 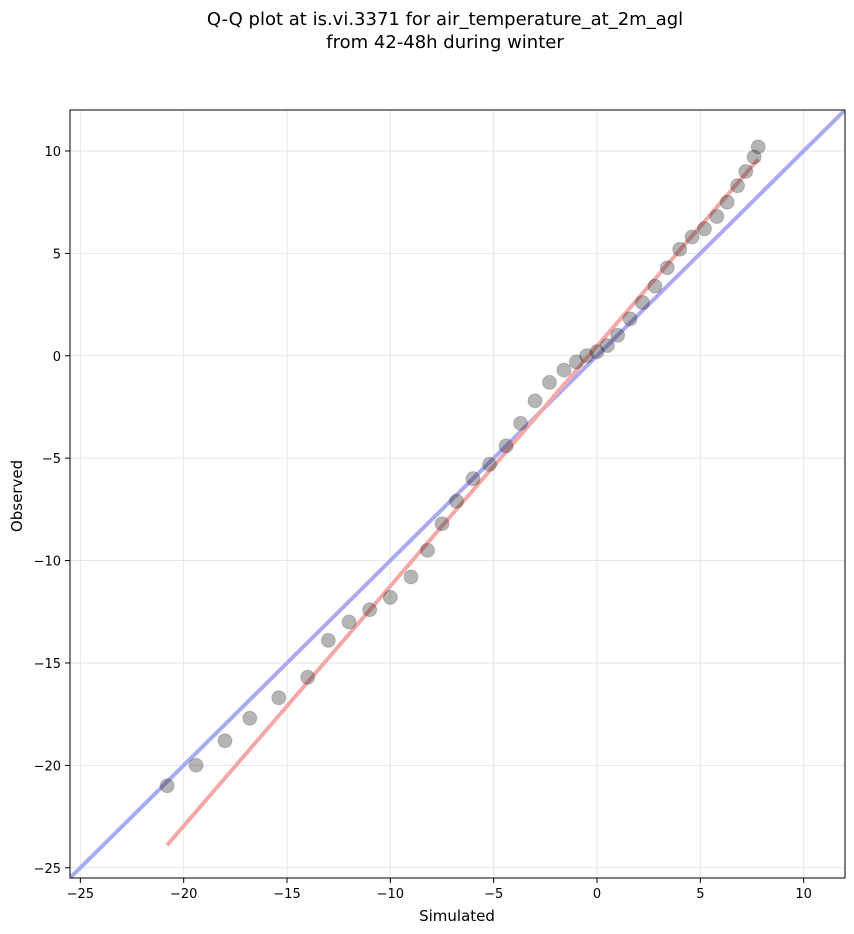 What do you see at coordinates (51, 459) in the screenshot?
I see `y-tick-label: −5` at bounding box center [51, 459].